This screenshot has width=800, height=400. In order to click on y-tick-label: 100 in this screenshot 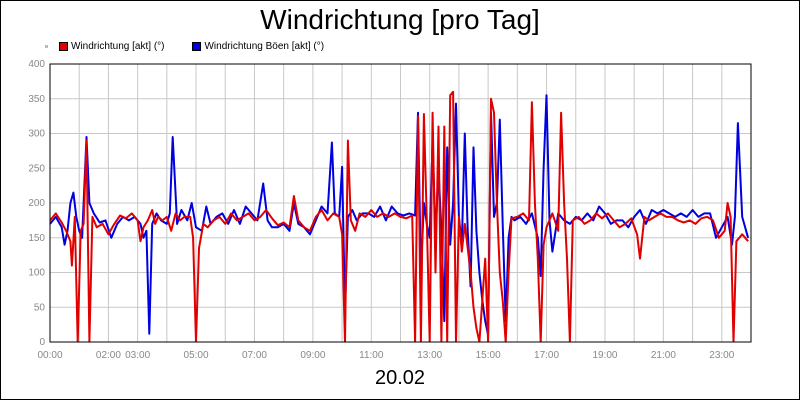, I will do `click(36, 273)`.